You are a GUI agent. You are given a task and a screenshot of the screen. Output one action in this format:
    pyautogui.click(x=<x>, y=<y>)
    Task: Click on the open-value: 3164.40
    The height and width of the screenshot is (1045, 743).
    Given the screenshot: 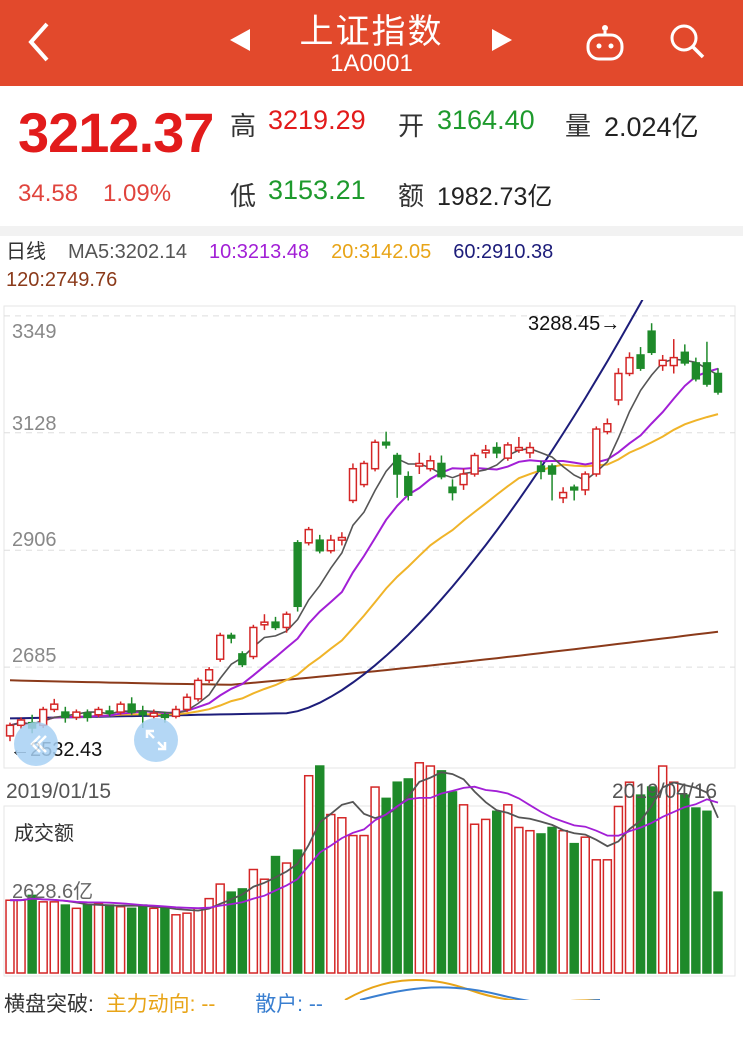 What is the action you would take?
    pyautogui.click(x=486, y=120)
    